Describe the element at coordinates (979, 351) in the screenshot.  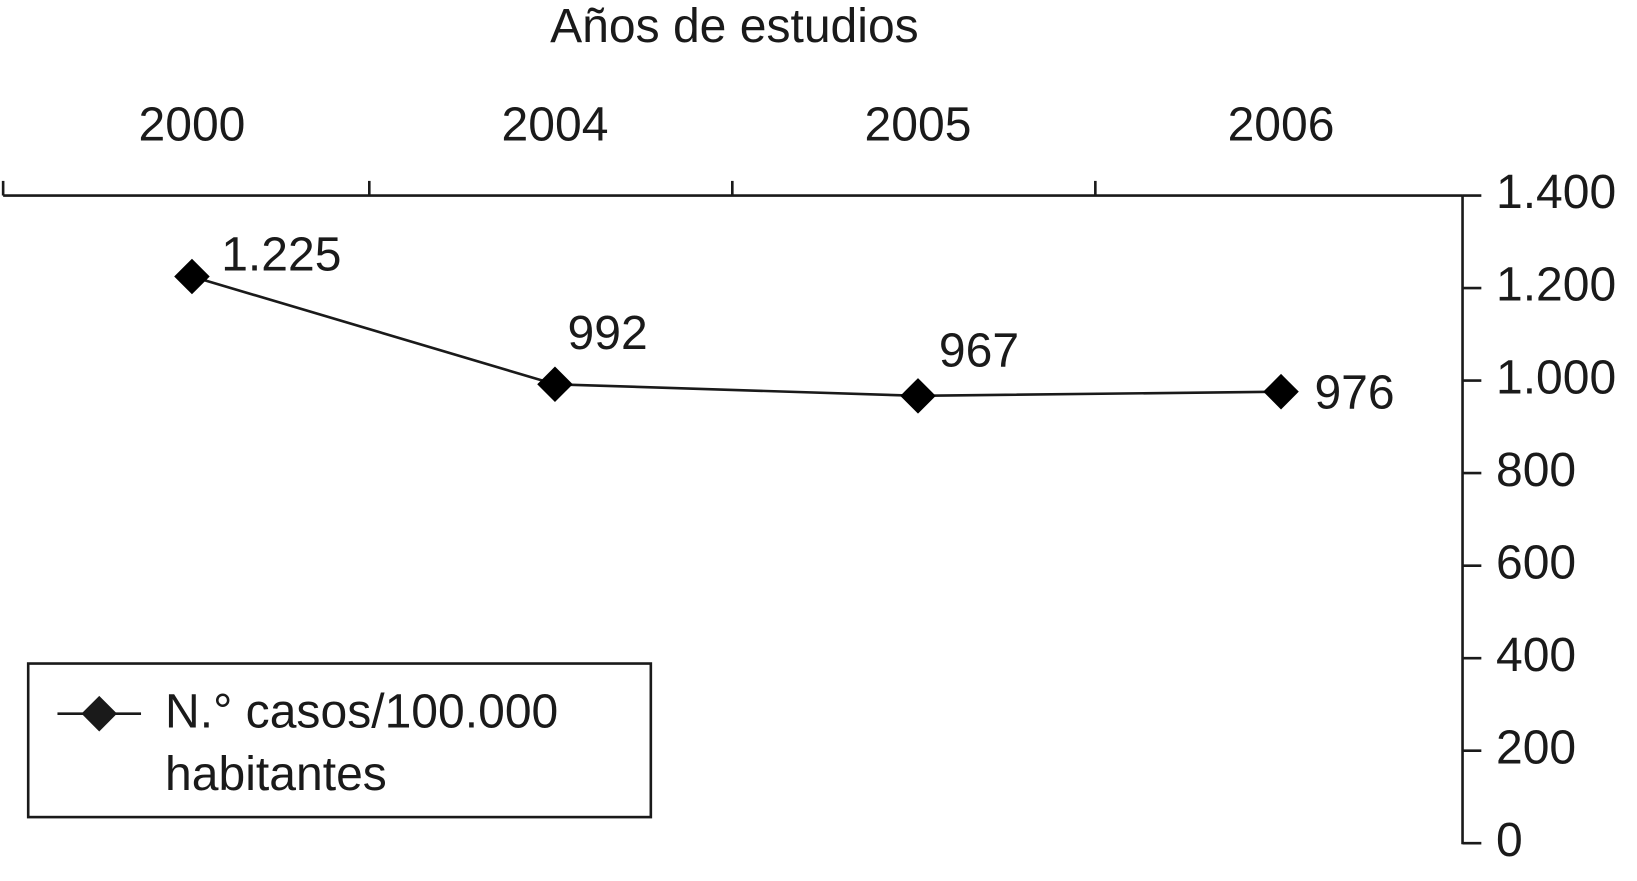
I see `data-label: 967` at that location.